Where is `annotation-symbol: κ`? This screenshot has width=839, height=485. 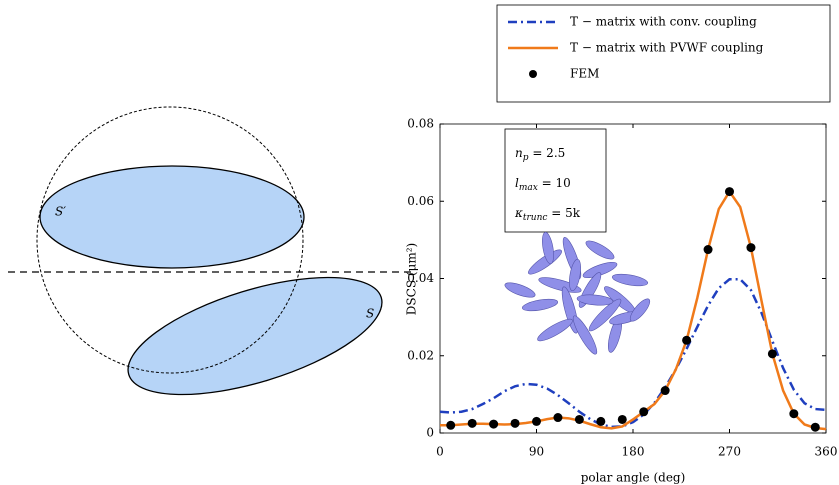 annotation-symbol: κ is located at coordinates (518, 213).